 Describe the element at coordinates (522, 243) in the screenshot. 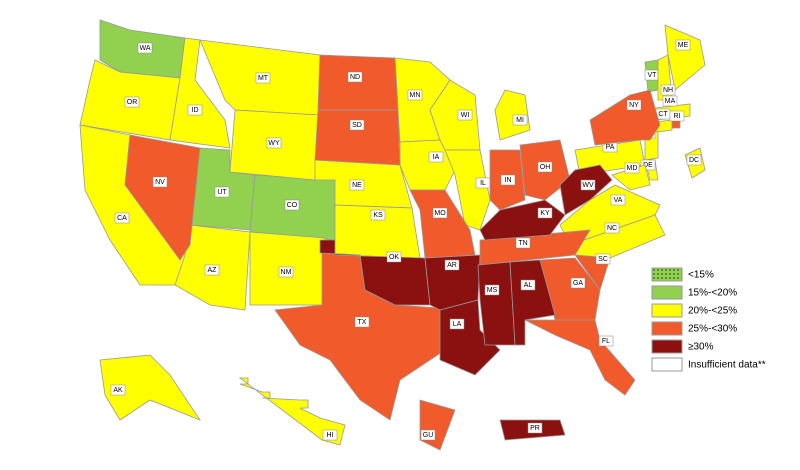

I see `state-label: TN` at that location.